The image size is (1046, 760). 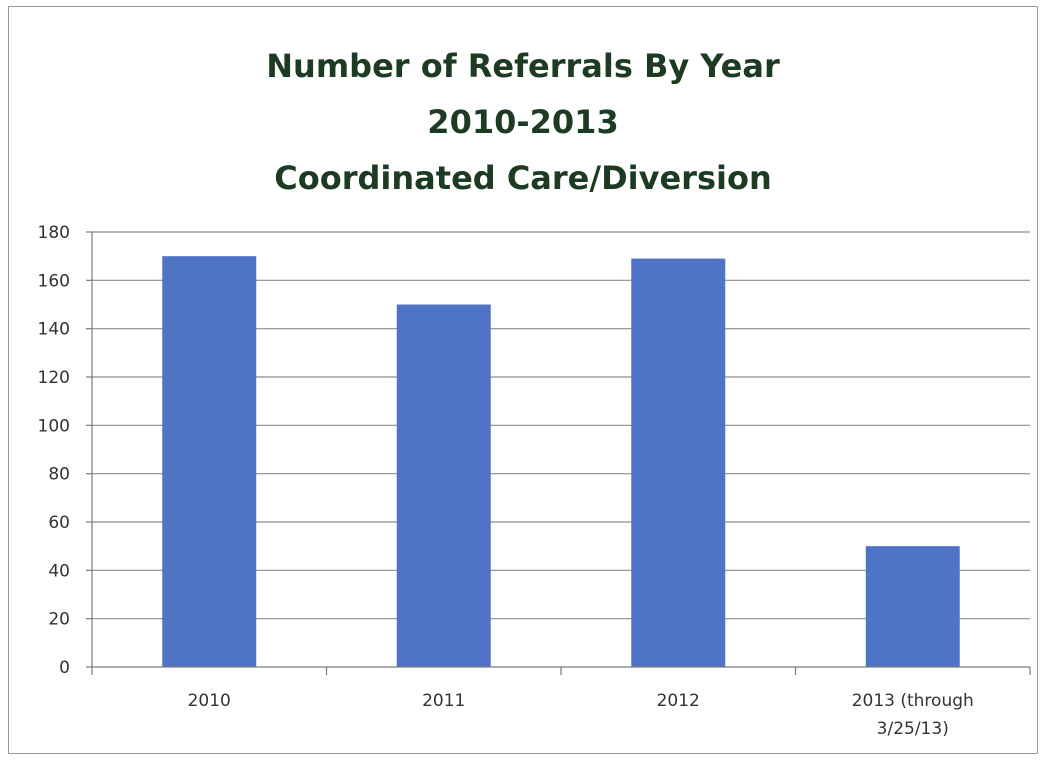 I want to click on y-tick-label: 160, so click(x=54, y=281).